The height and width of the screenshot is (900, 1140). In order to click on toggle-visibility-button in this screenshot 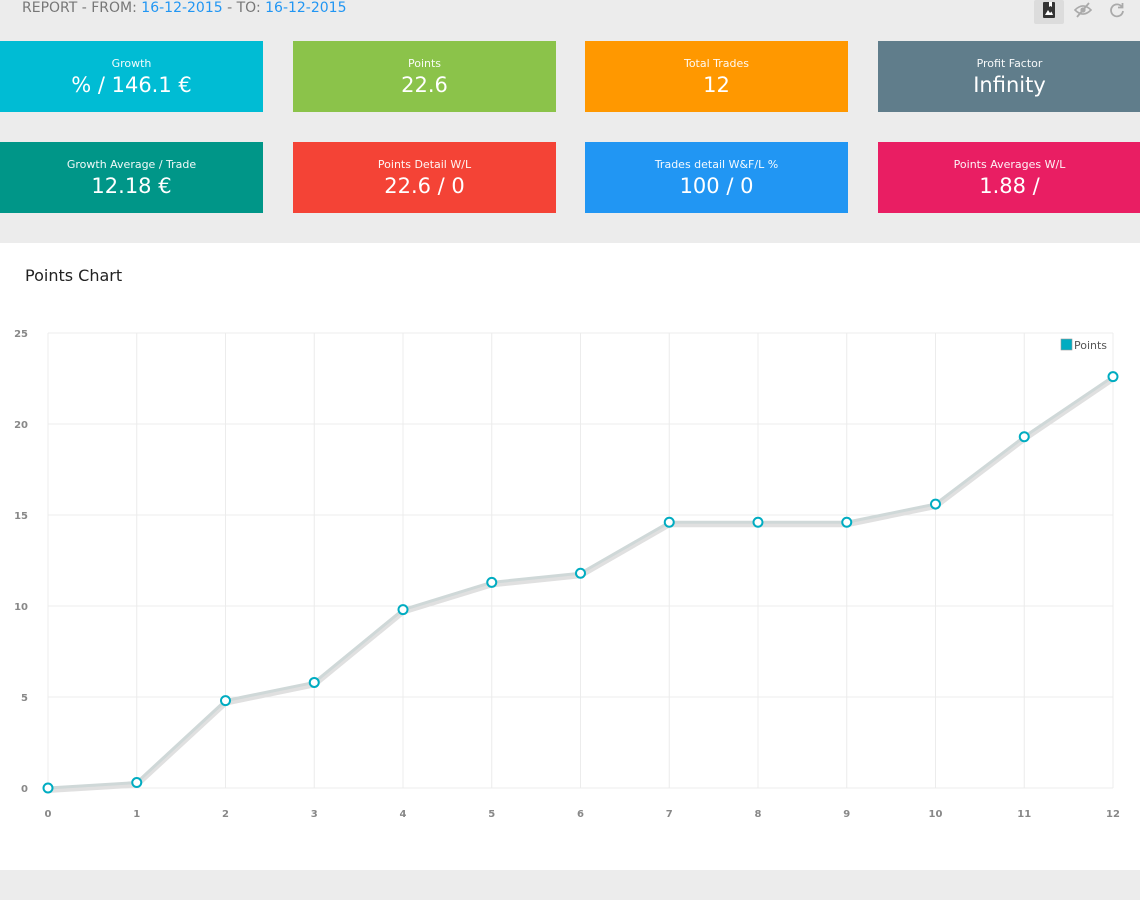, I will do `click(1083, 12)`.